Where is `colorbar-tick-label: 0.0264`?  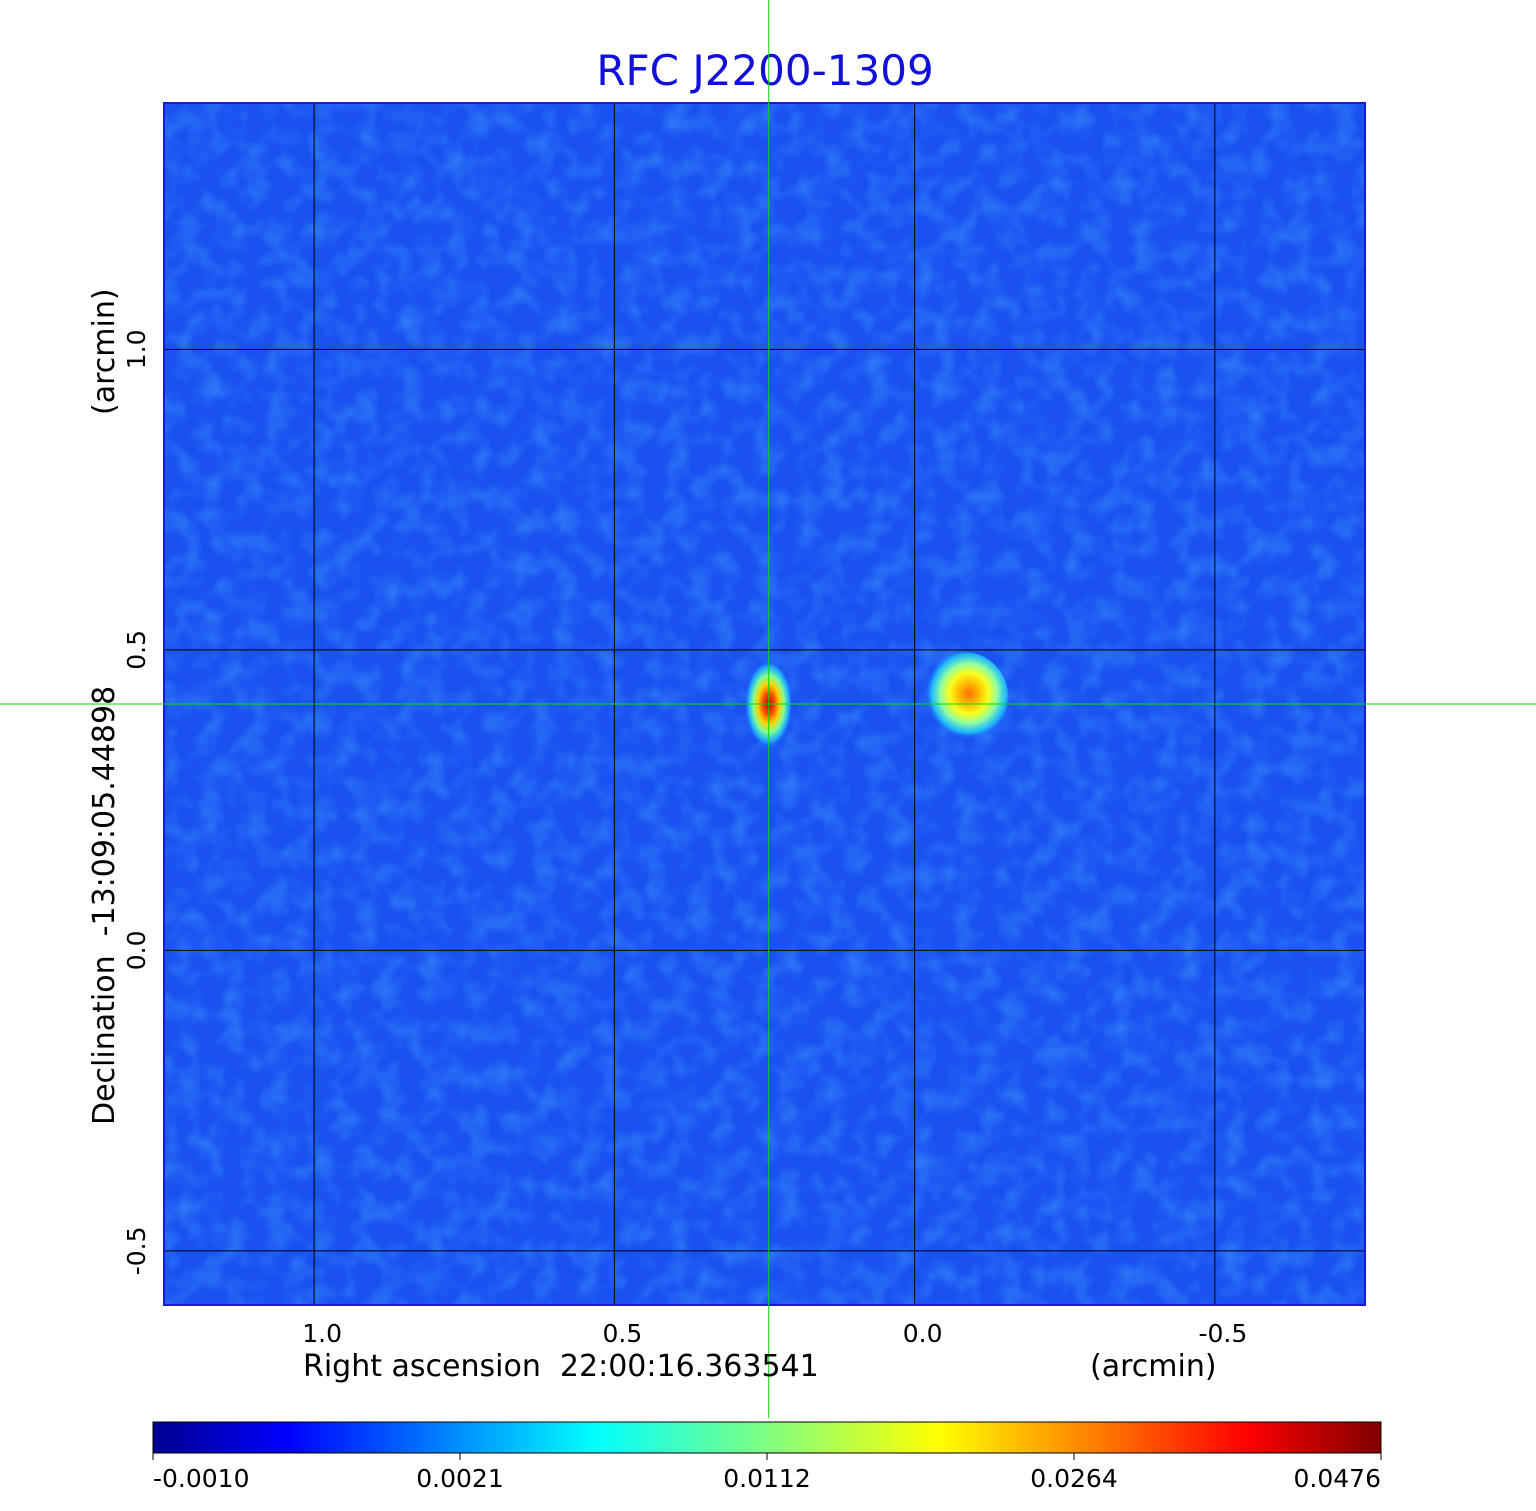 colorbar-tick-label: 0.0264 is located at coordinates (1073, 1478).